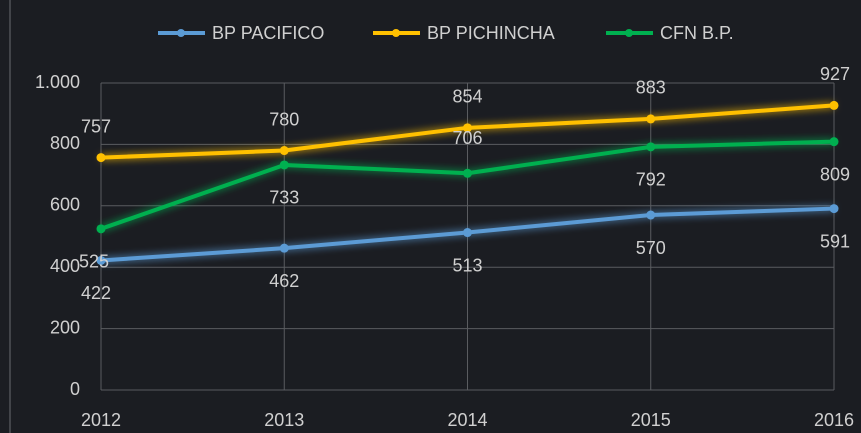  Describe the element at coordinates (284, 420) in the screenshot. I see `x-tick-label: 2013` at that location.